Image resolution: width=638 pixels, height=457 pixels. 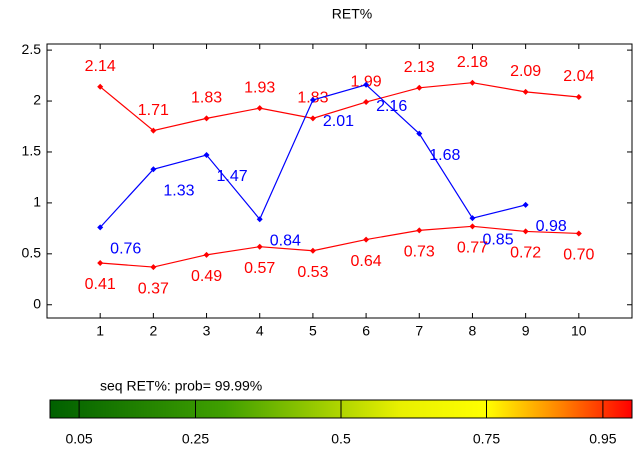 What do you see at coordinates (602, 439) in the screenshot?
I see `colorbar-tick-label: 0.95` at bounding box center [602, 439].